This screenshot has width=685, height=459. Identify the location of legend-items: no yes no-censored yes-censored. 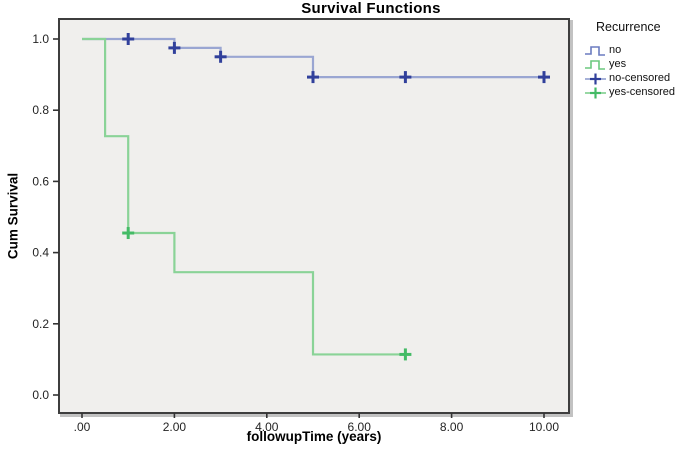
(634, 71).